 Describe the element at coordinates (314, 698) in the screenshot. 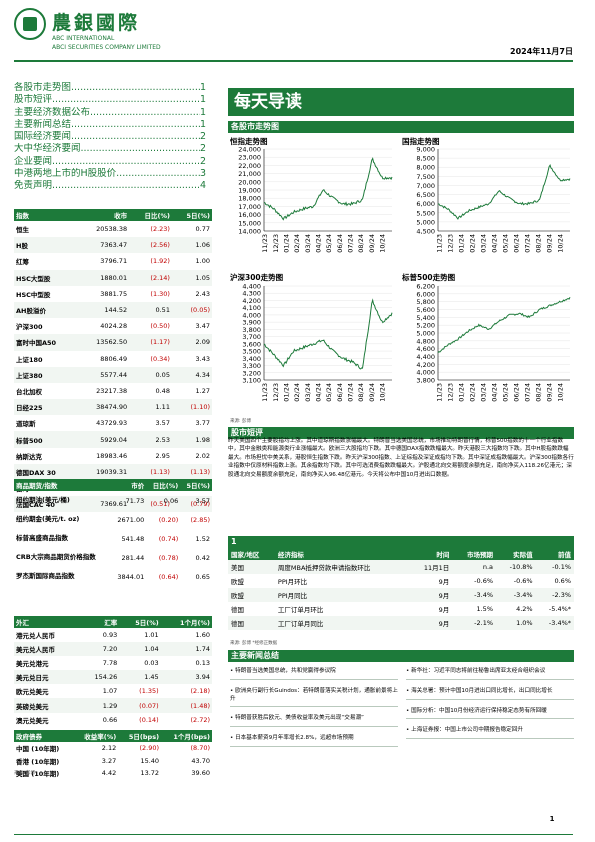

I see `news-item: • 欧洲央行副行长Guindos：若特朗普落实关税计划，通胀前景将上升` at that location.